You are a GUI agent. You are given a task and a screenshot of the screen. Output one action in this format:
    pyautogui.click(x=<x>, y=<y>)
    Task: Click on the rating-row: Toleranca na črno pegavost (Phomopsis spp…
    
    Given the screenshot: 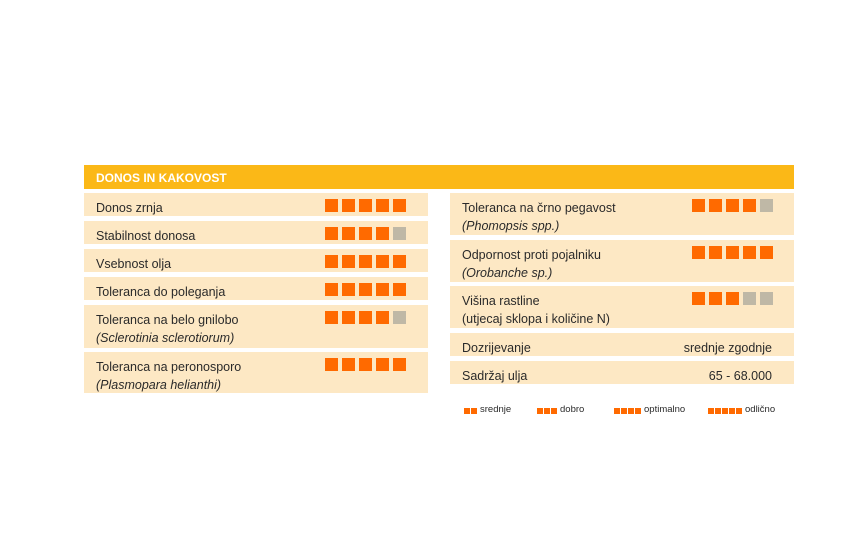 What is the action you would take?
    pyautogui.click(x=622, y=214)
    